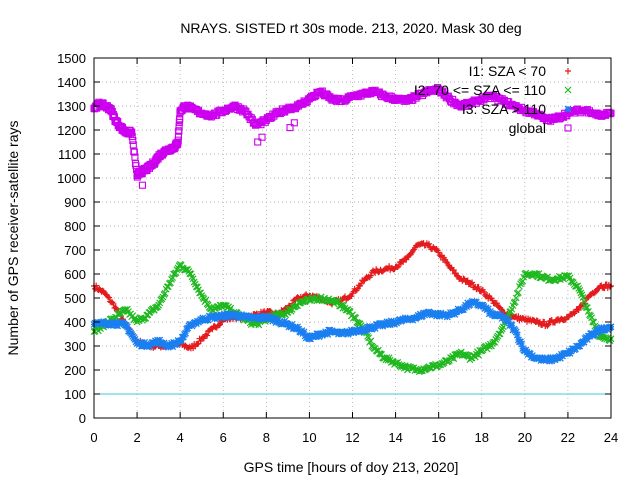  Describe the element at coordinates (180, 437) in the screenshot. I see `x-tick-label: 4` at that location.